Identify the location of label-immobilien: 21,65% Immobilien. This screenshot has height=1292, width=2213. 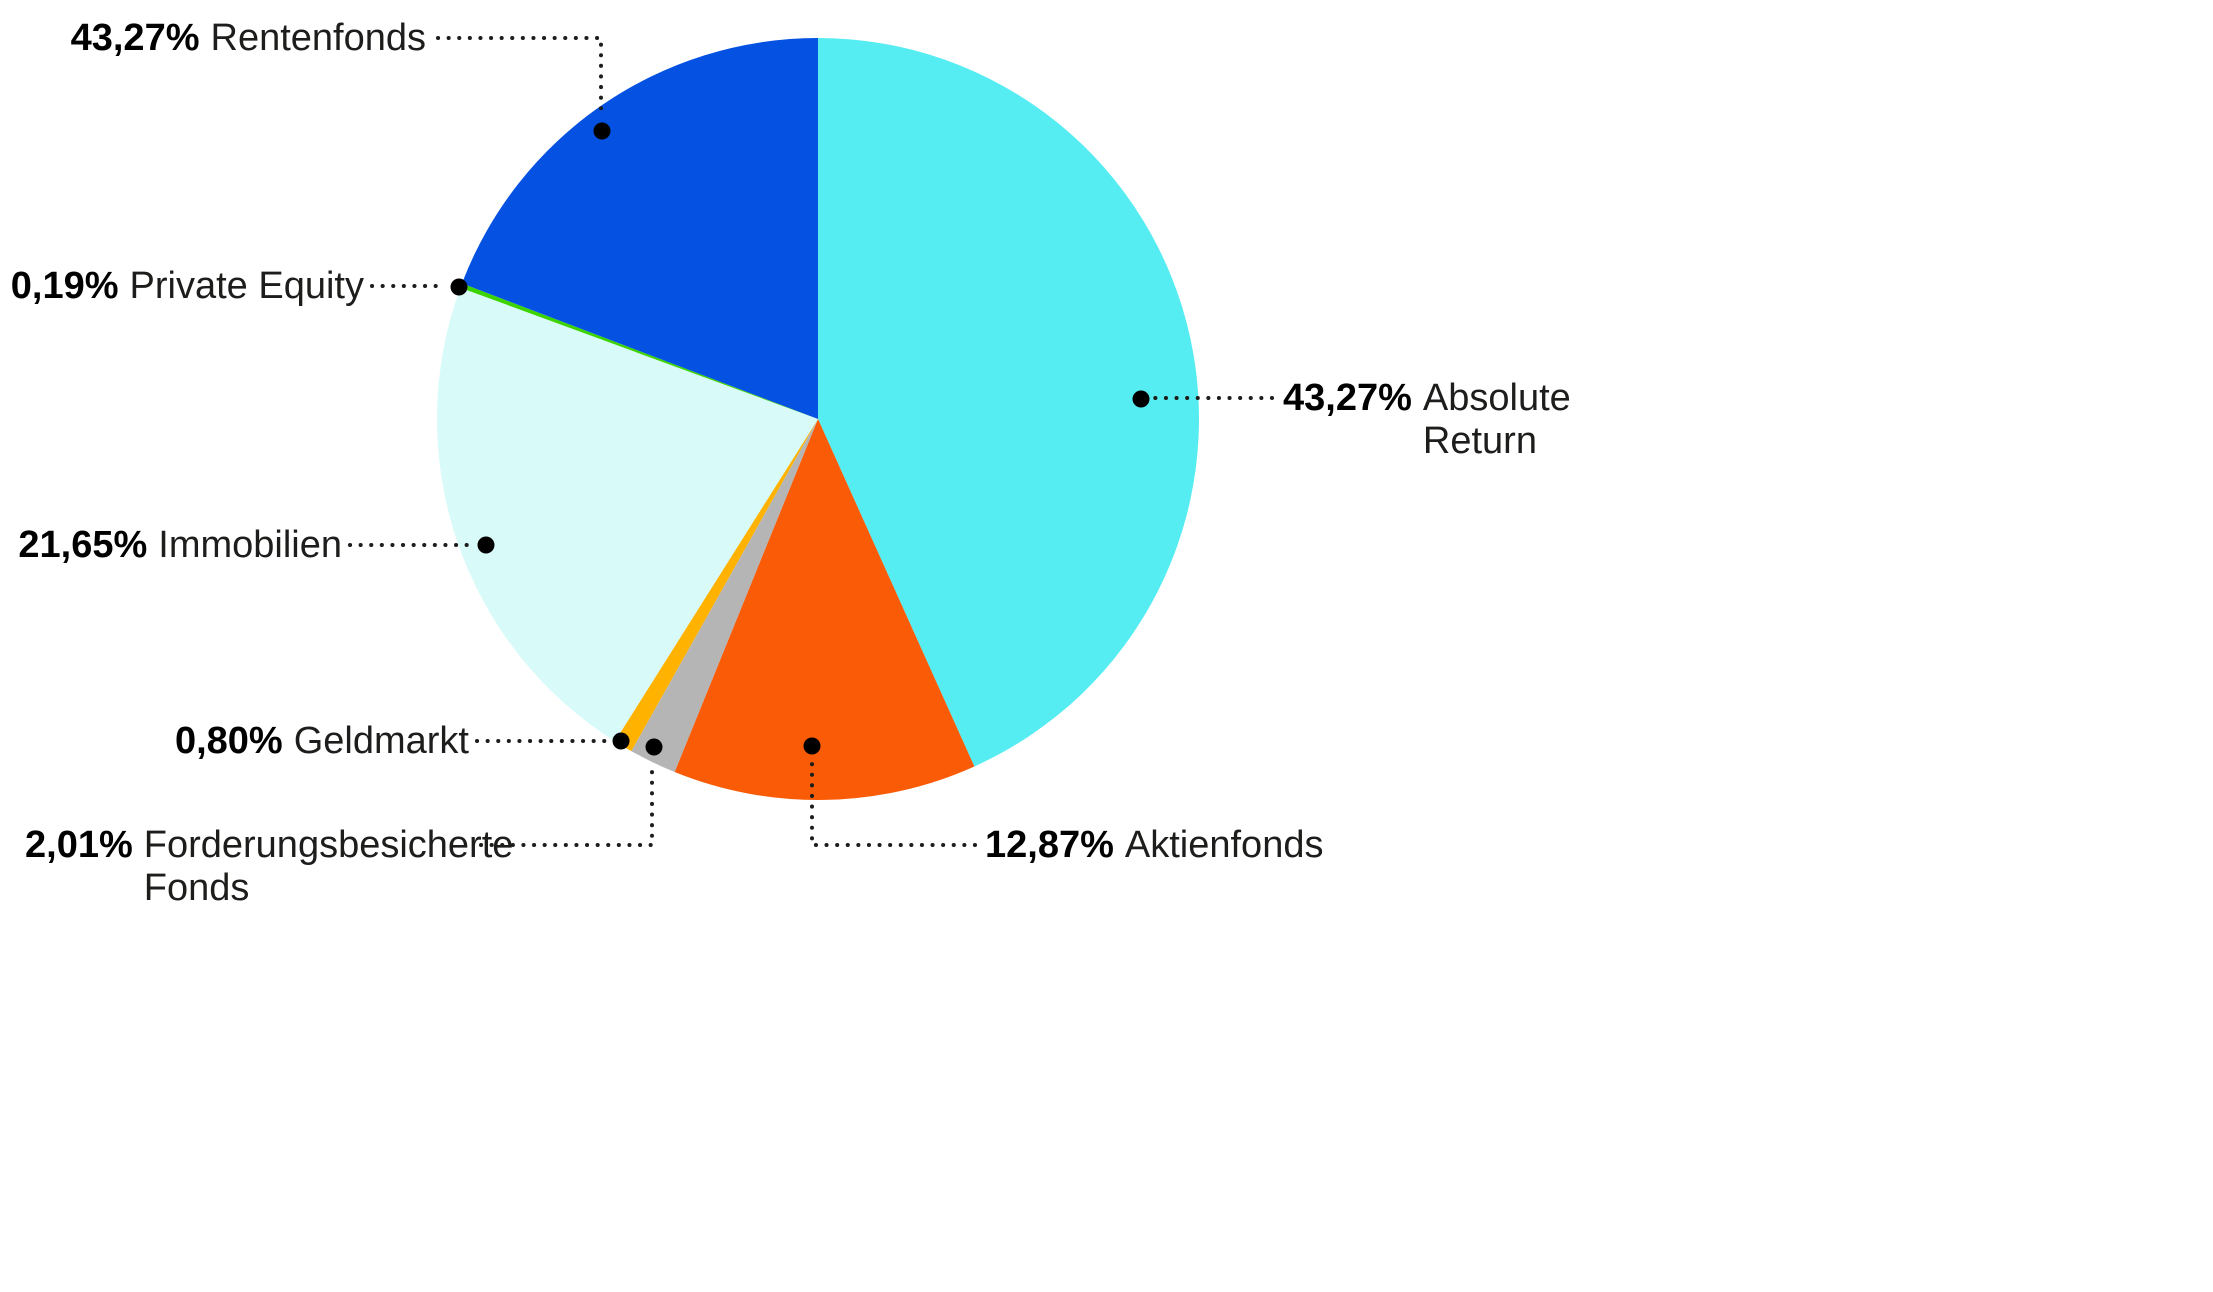
(180, 545).